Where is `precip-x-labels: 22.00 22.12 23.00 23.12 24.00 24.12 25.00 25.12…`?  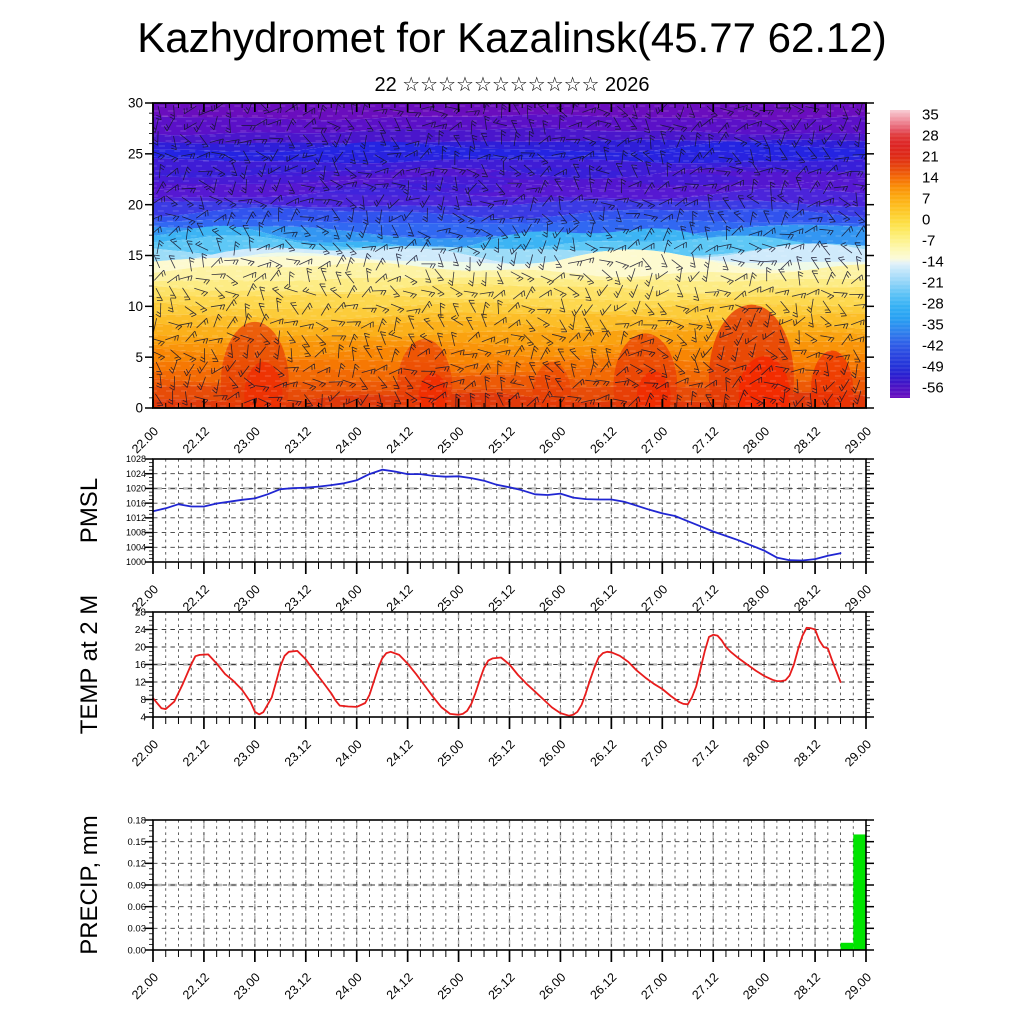 precip-x-labels: 22.00 22.12 23.00 23.12 24.00 24.12 25.00 25.12… is located at coordinates (501, 986).